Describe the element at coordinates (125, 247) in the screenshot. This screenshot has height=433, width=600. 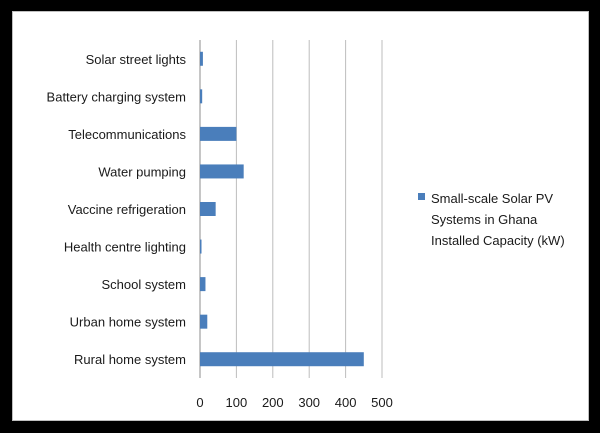
I see `category-label: Health centre lighting` at that location.